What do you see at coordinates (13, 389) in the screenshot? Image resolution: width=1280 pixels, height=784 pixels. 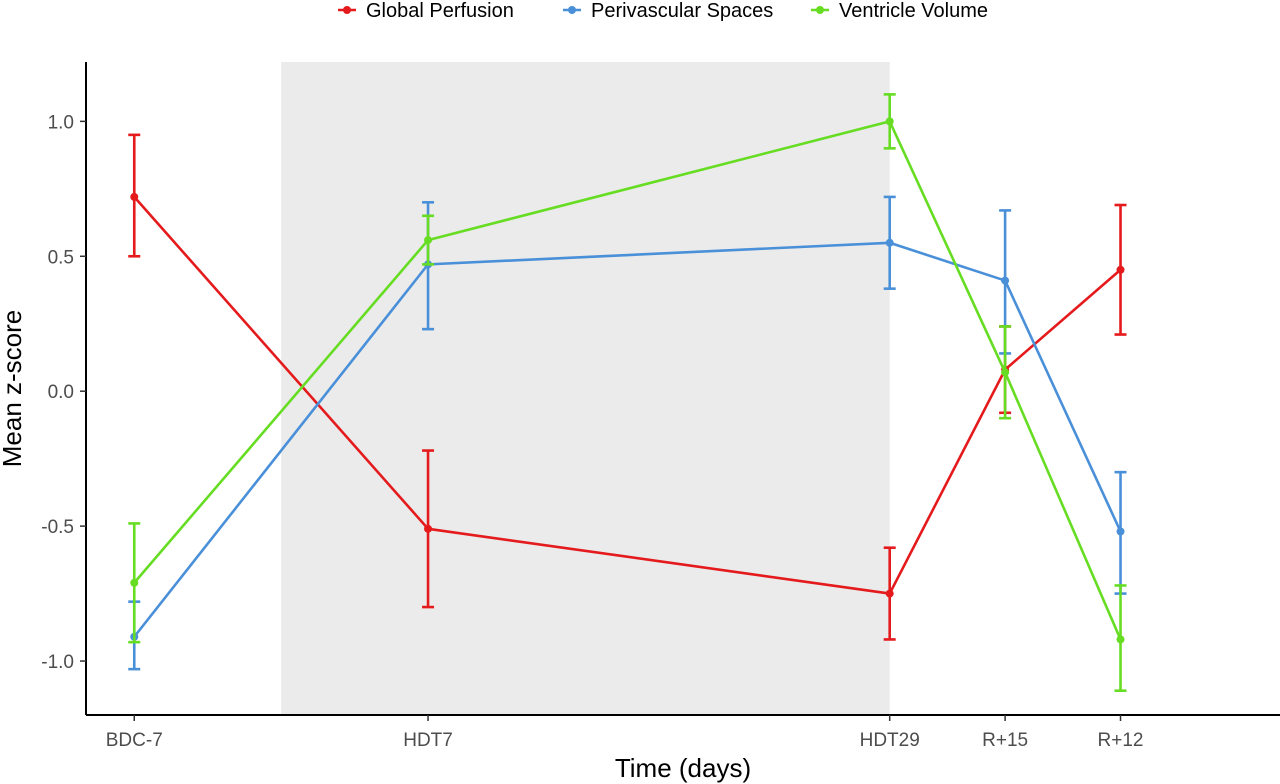 I see `y-axis-title: Mean z-score` at bounding box center [13, 389].